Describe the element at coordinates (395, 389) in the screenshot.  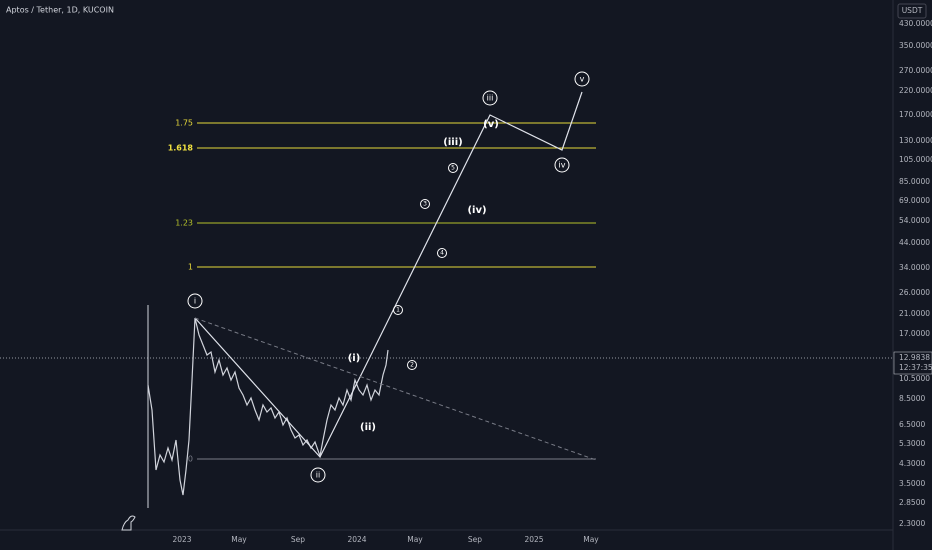
I see `trend-line` at that location.